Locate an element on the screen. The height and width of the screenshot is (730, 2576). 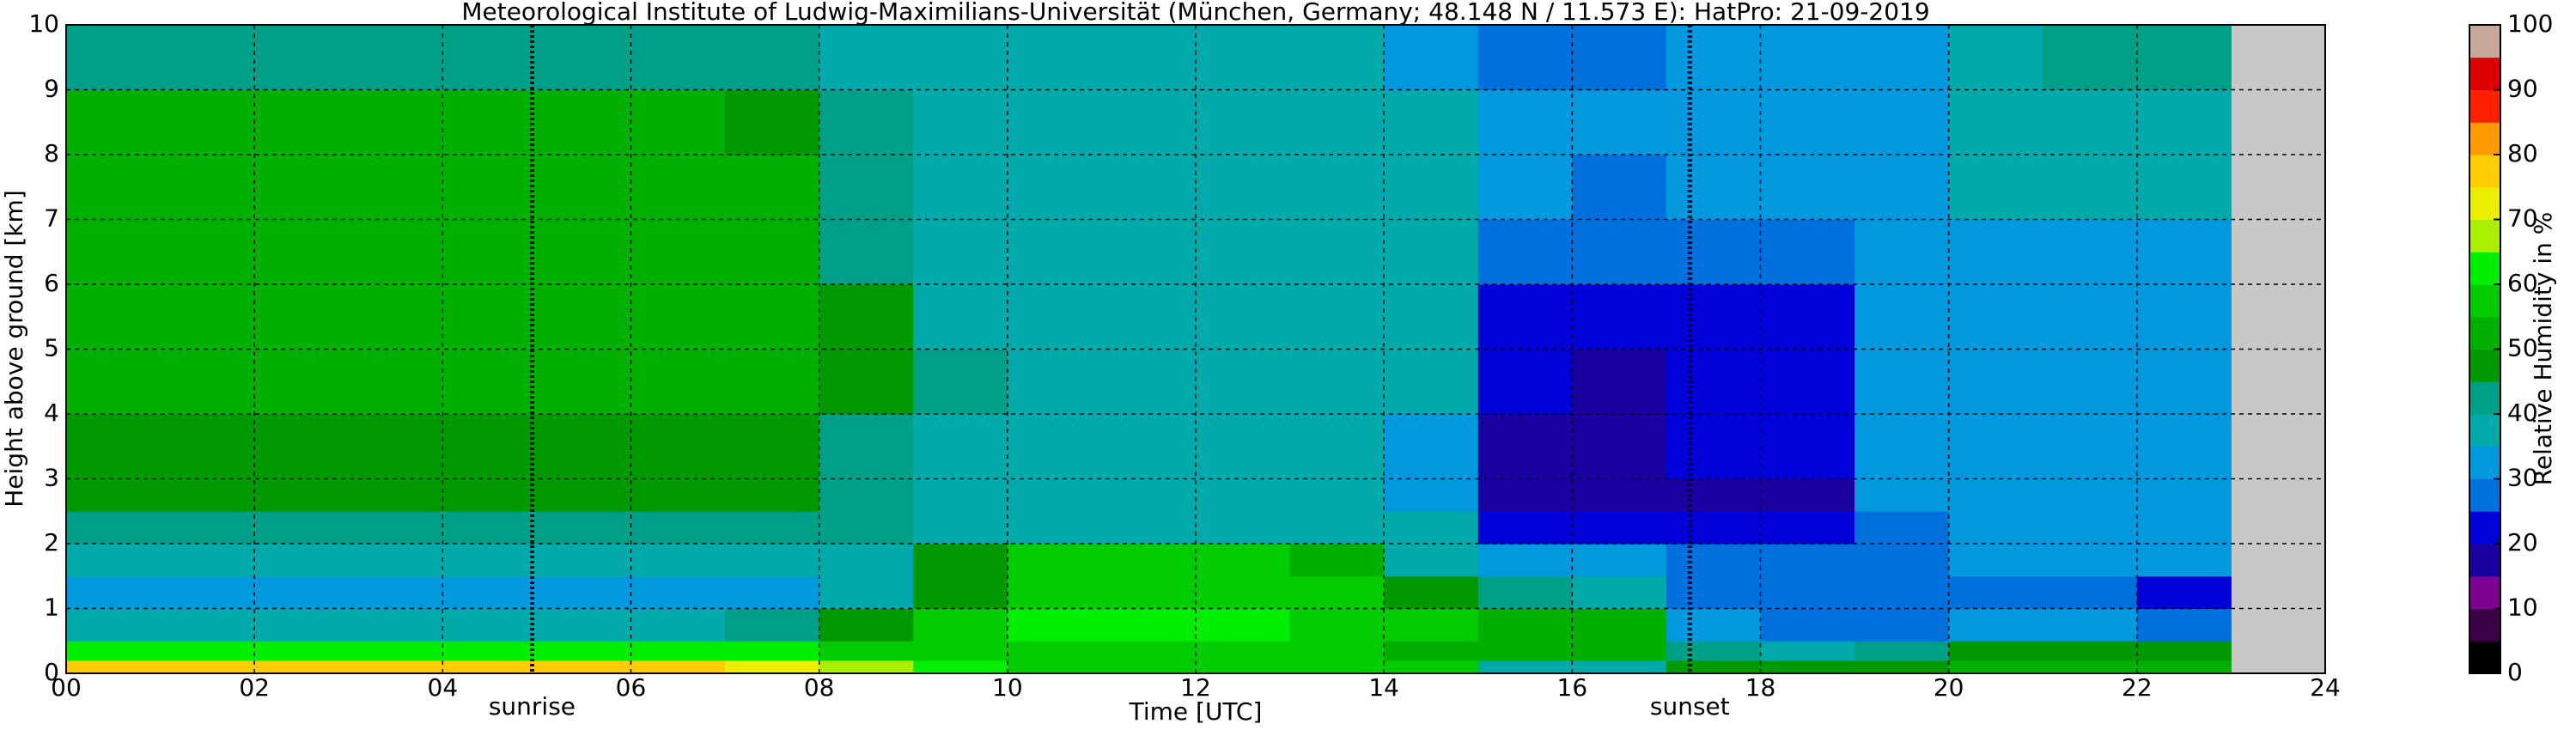
colorbar-tick-label: 80 is located at coordinates (2522, 153).